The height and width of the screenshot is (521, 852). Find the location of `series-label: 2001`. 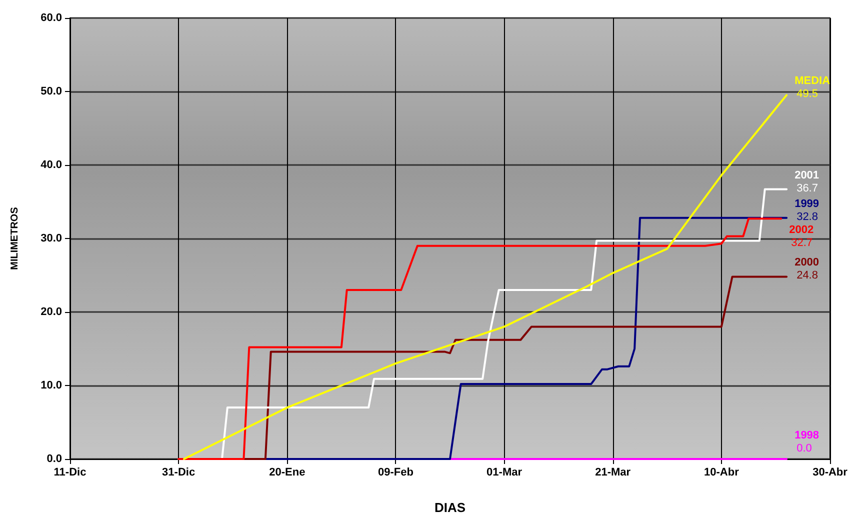

series-label: 2001 is located at coordinates (807, 175).